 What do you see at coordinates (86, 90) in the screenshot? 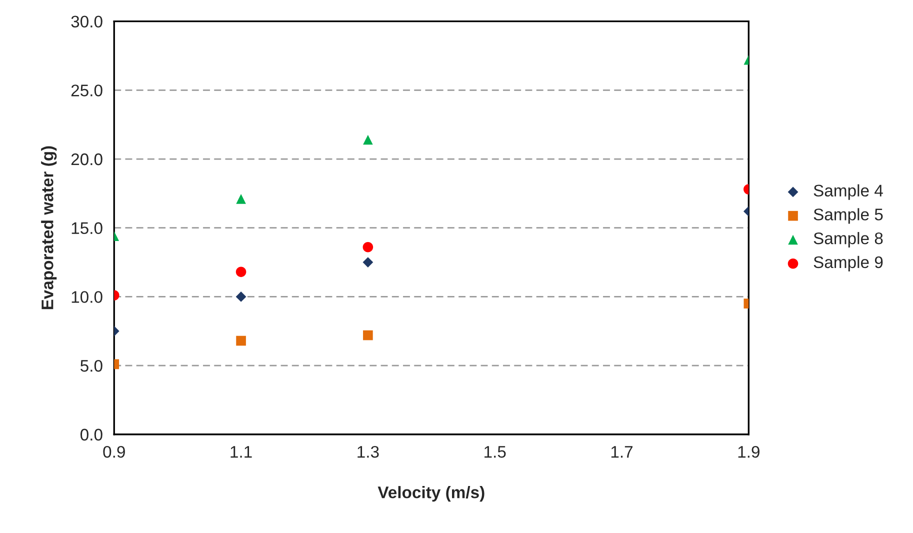
I see `y-tick-label: 25.0` at bounding box center [86, 90].